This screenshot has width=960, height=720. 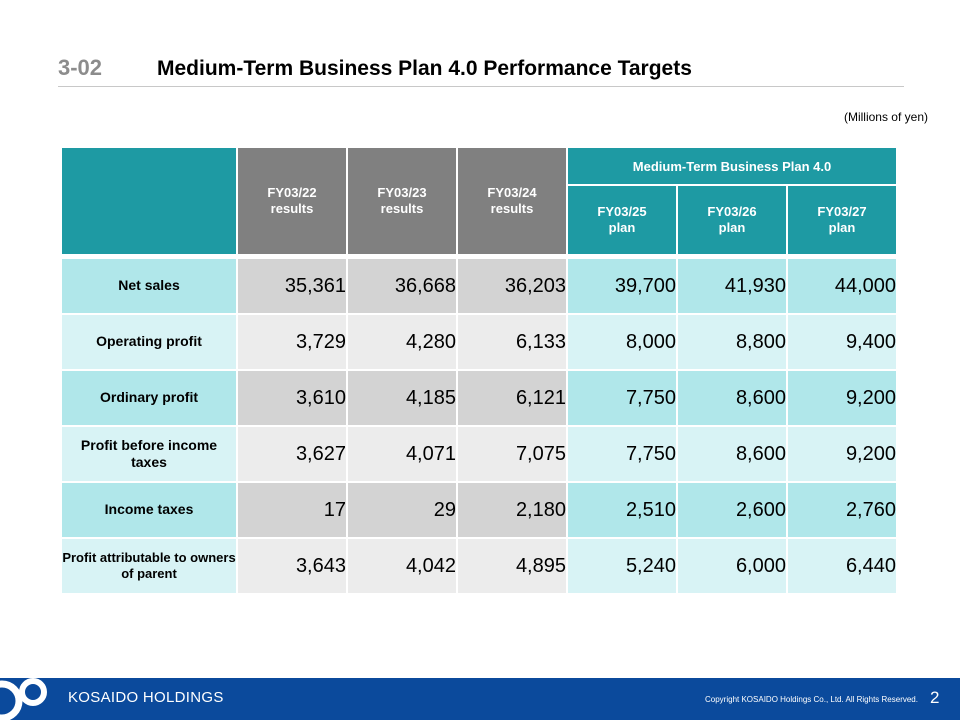 What do you see at coordinates (732, 284) in the screenshot?
I see `table-cell: 41,930` at bounding box center [732, 284].